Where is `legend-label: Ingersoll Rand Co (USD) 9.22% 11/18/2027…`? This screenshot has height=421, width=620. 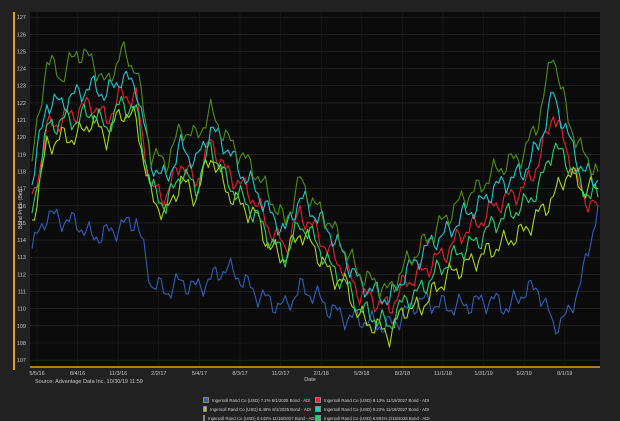
legend-label: Ingersoll Rand Co (USD) 9.22% 11/18/2027… is located at coordinates (377, 409).